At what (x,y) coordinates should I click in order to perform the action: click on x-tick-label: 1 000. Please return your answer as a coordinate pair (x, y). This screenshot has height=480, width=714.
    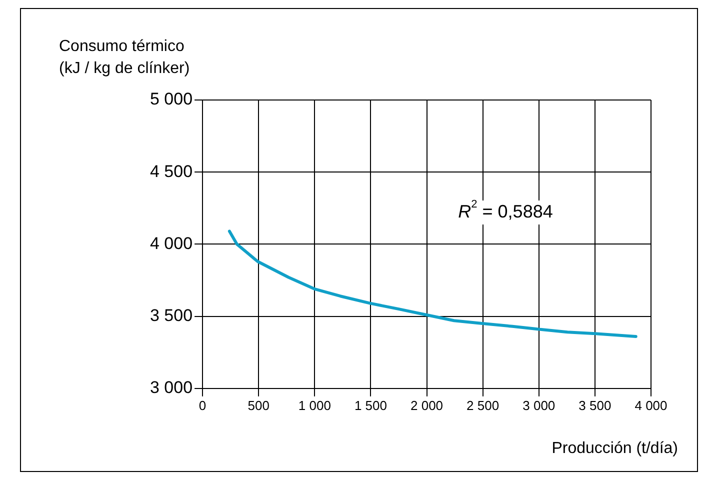
    Looking at the image, I should click on (314, 405).